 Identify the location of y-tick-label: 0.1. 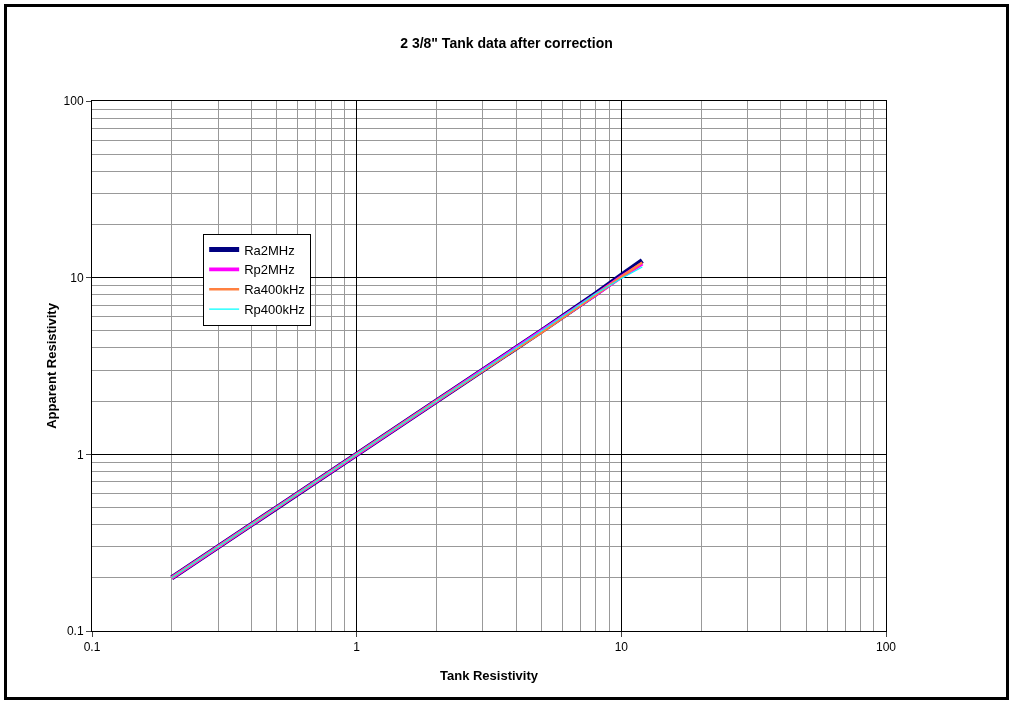
(75, 631).